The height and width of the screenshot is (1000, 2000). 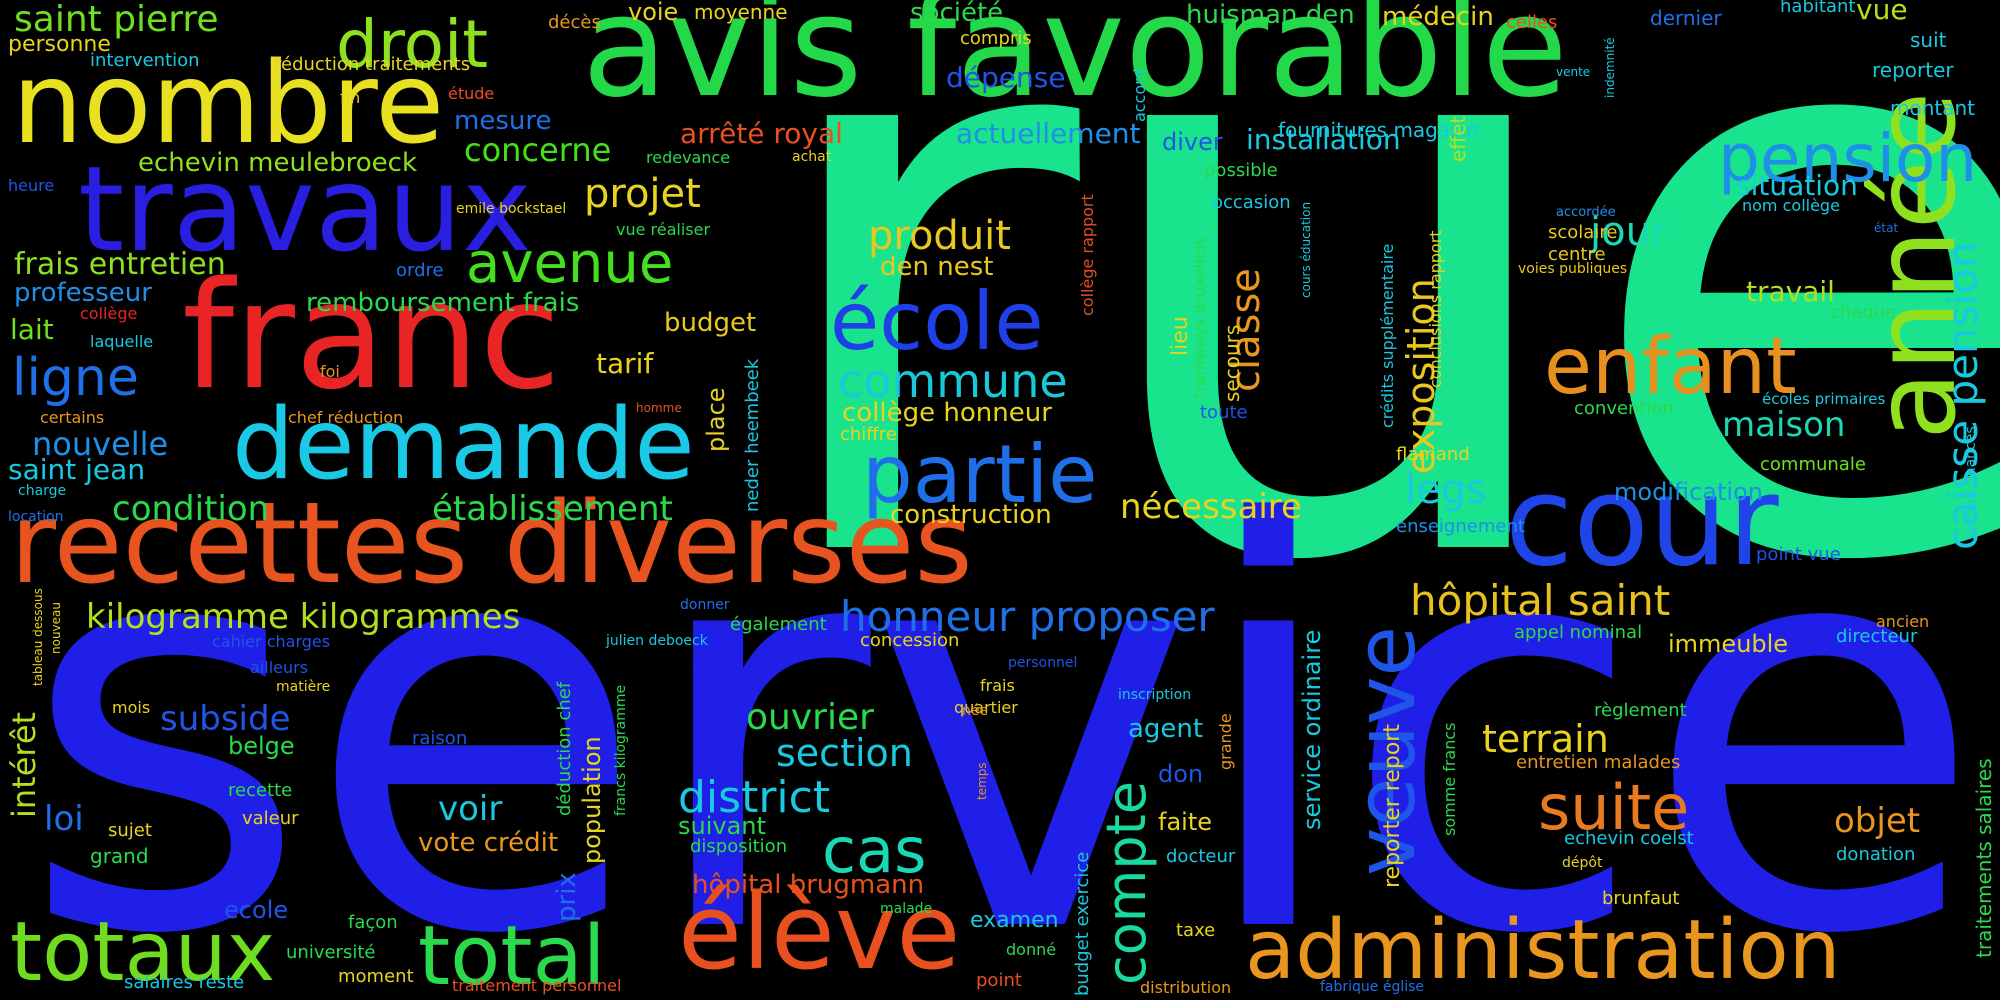 What do you see at coordinates (1791, 205) in the screenshot?
I see `word: nom collège` at bounding box center [1791, 205].